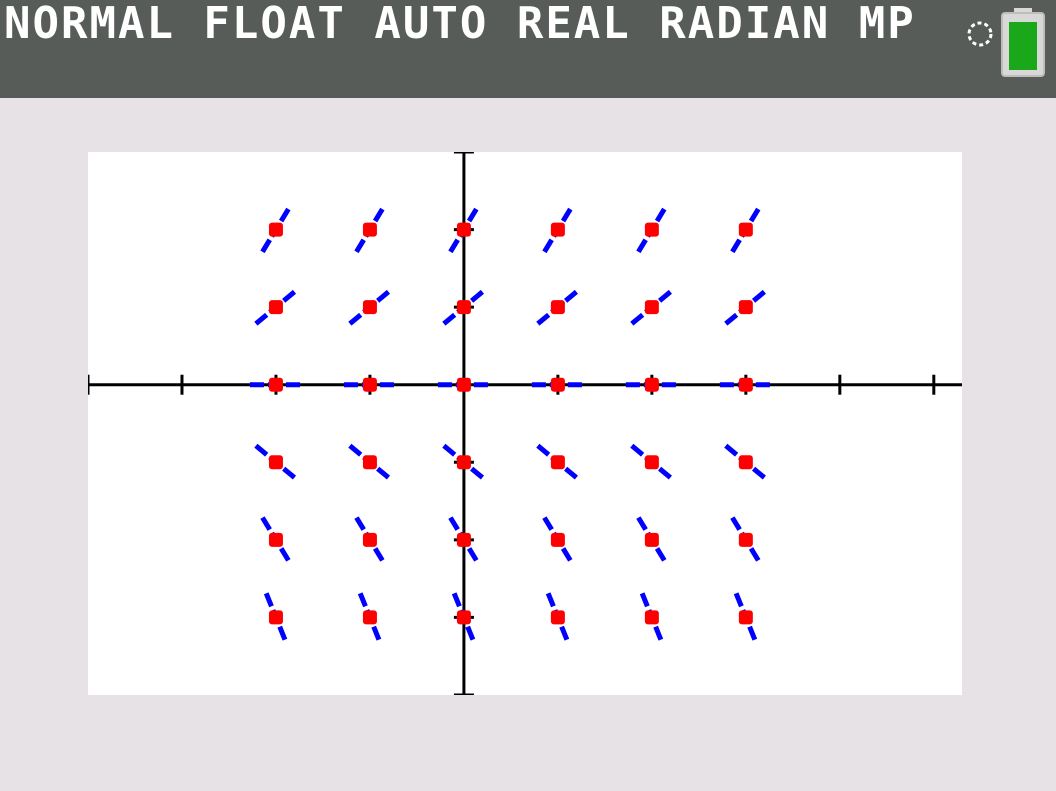 The width and height of the screenshot is (1056, 791). I want to click on battery-icon, so click(1023, 42).